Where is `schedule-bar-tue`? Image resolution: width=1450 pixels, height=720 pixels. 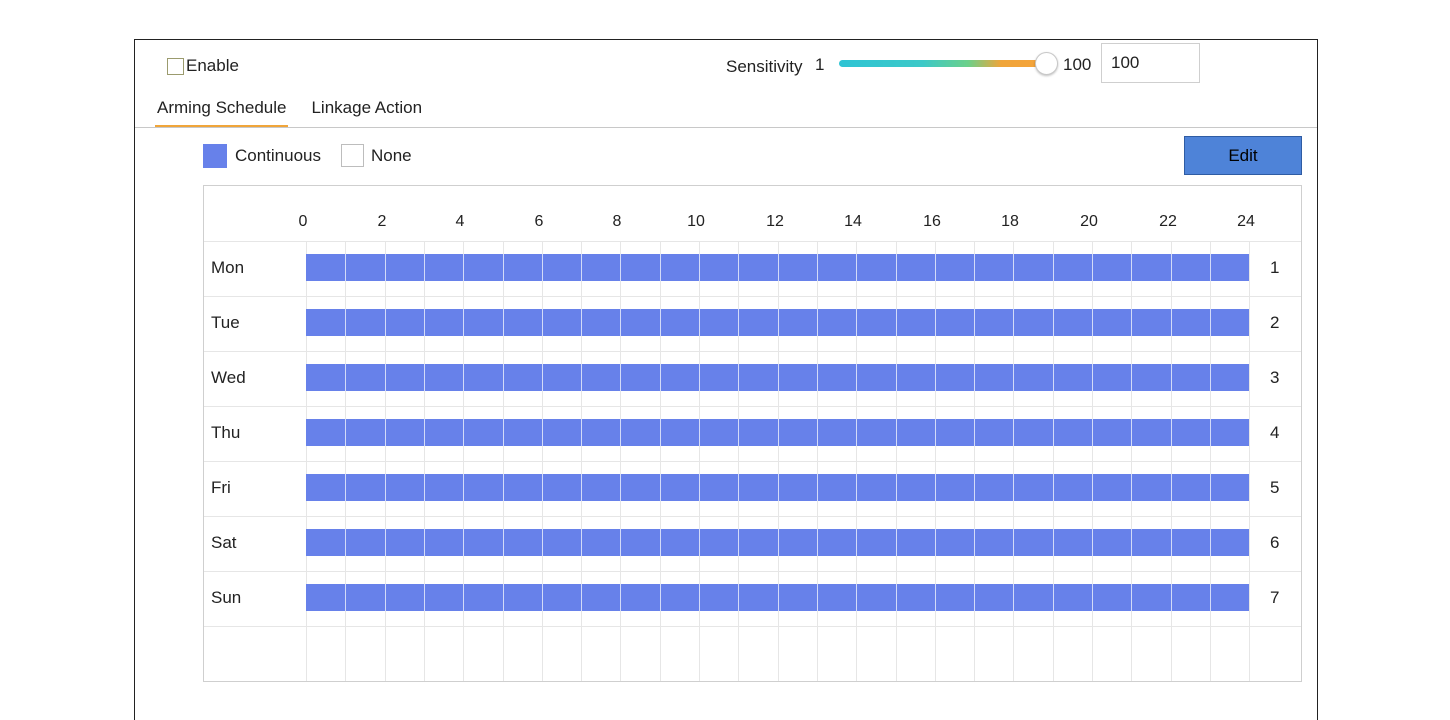
schedule-bar-tue is located at coordinates (777, 322).